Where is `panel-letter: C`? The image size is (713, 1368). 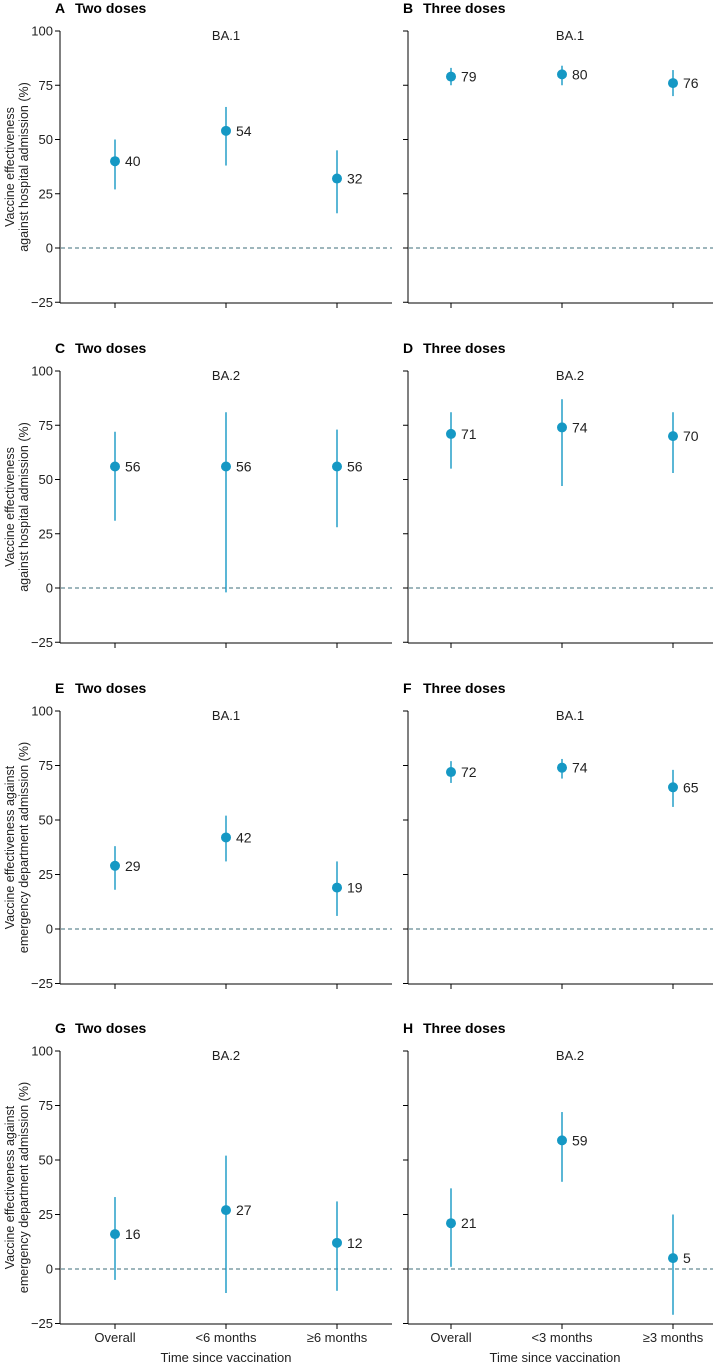
panel-letter: C is located at coordinates (60, 348).